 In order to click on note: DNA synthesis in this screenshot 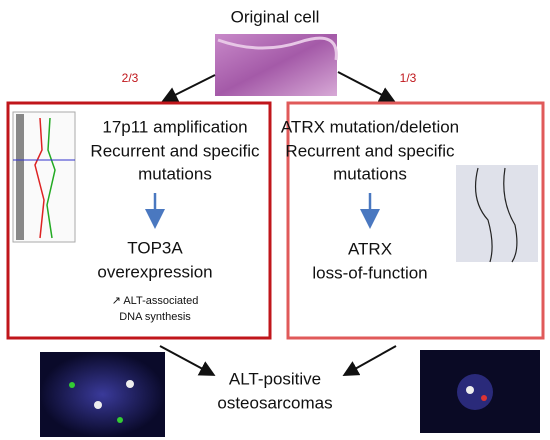, I will do `click(155, 317)`.